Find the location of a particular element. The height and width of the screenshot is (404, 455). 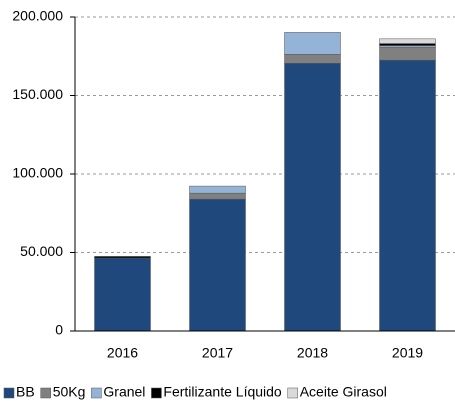

y-tick-label: 50.000 is located at coordinates (41, 251).